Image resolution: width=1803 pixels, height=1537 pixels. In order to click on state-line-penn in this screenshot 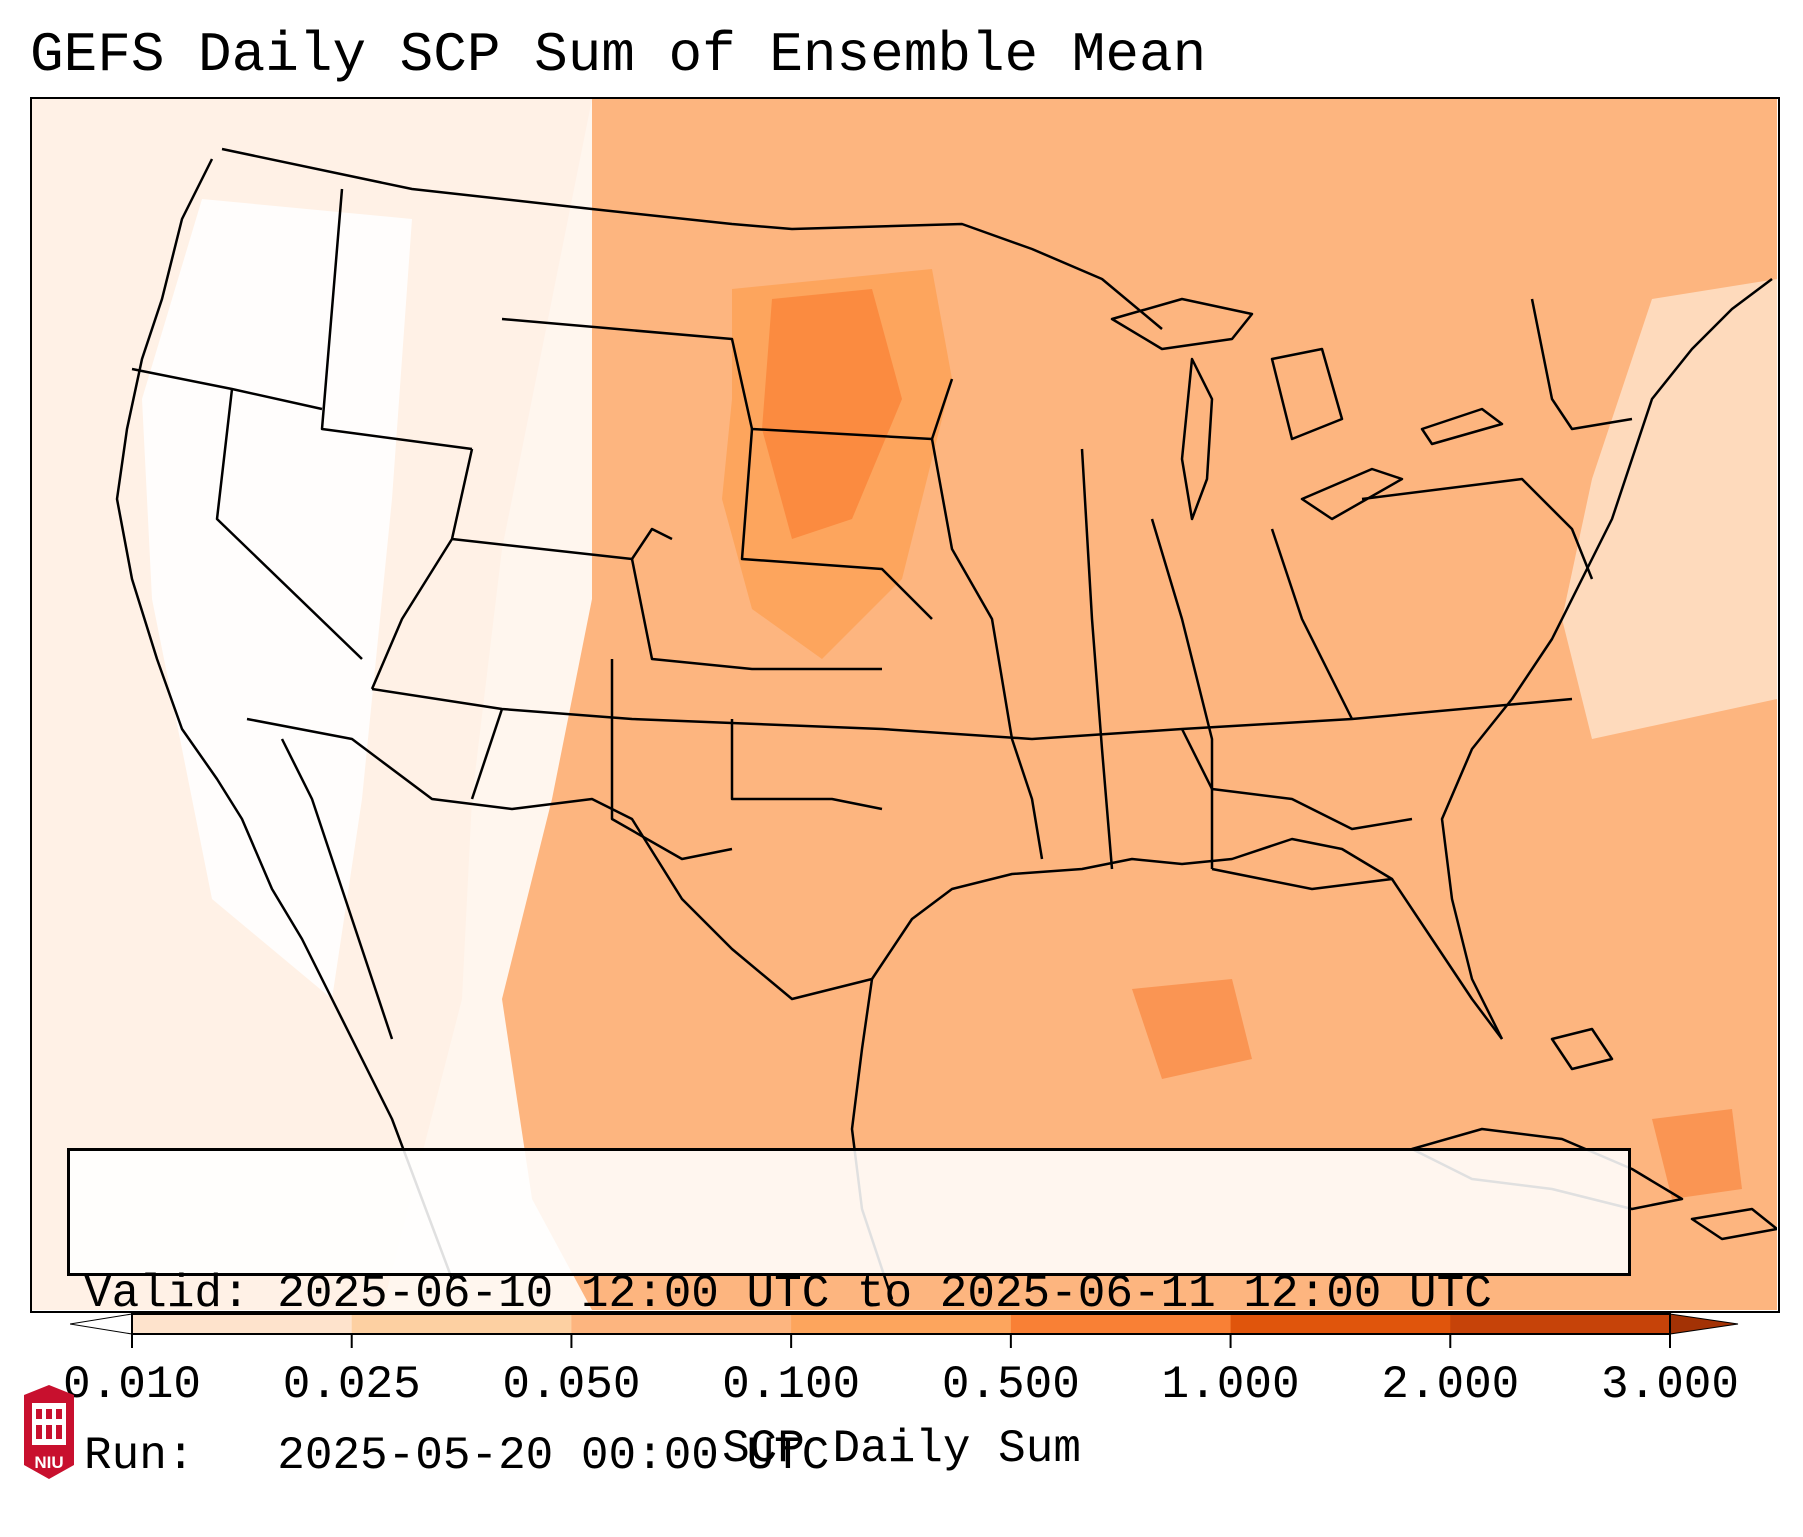, I will do `click(1477, 528)`.